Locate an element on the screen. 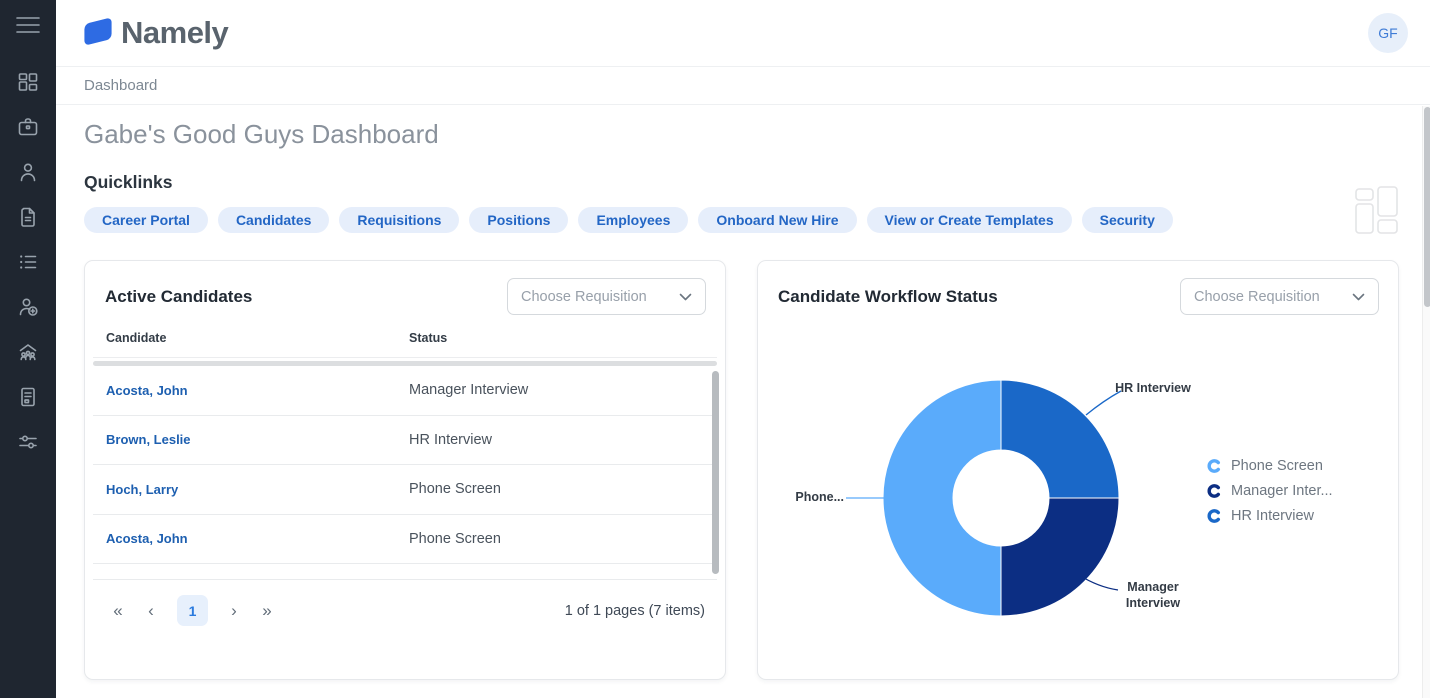 Image resolution: width=1430 pixels, height=698 pixels. chart-label-manager-interview: Manager Interview is located at coordinates (1153, 595).